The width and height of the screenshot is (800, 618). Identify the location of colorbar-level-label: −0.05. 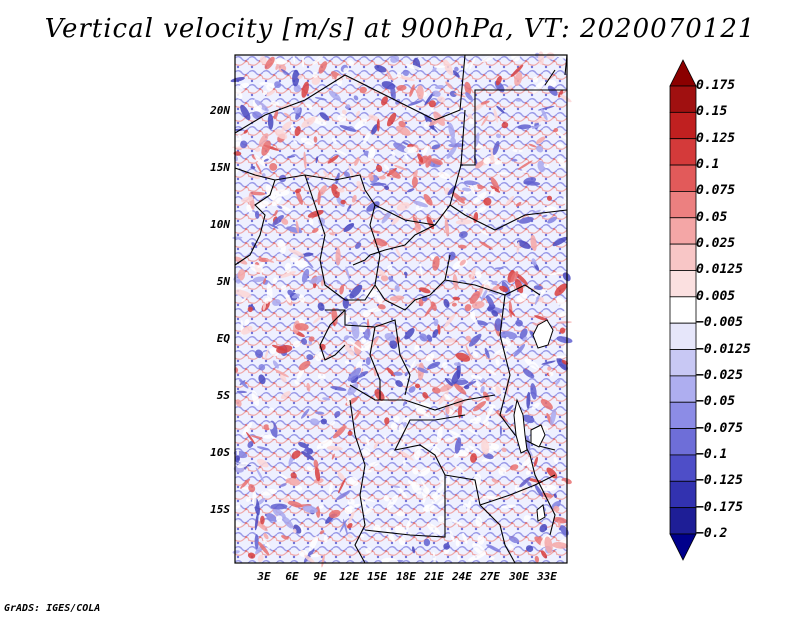
(716, 402).